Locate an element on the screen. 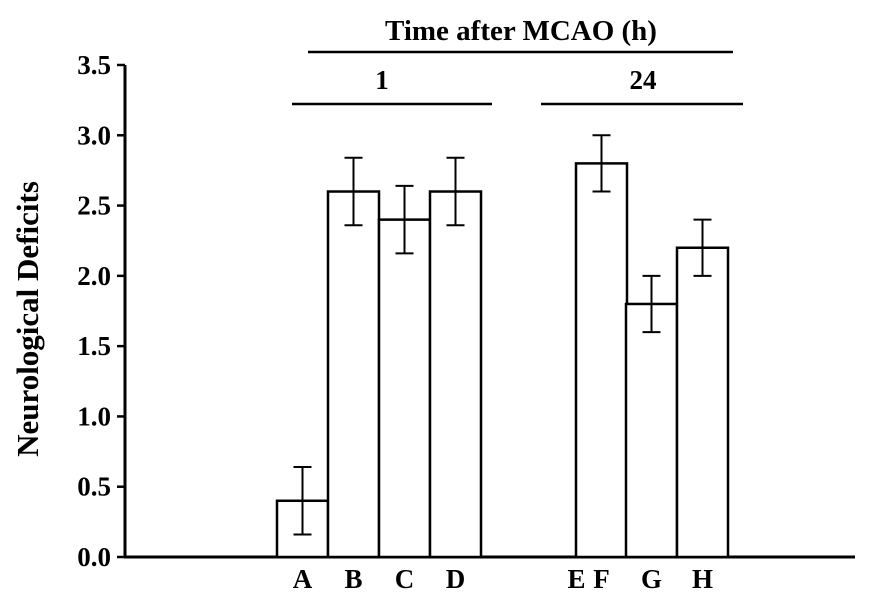  y-tick-label: 0.0 is located at coordinates (94, 557).